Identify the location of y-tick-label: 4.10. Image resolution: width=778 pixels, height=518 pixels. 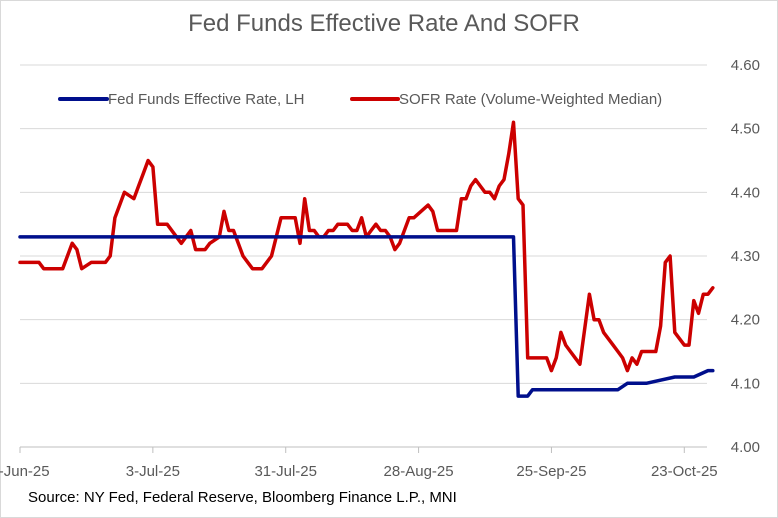
(745, 383).